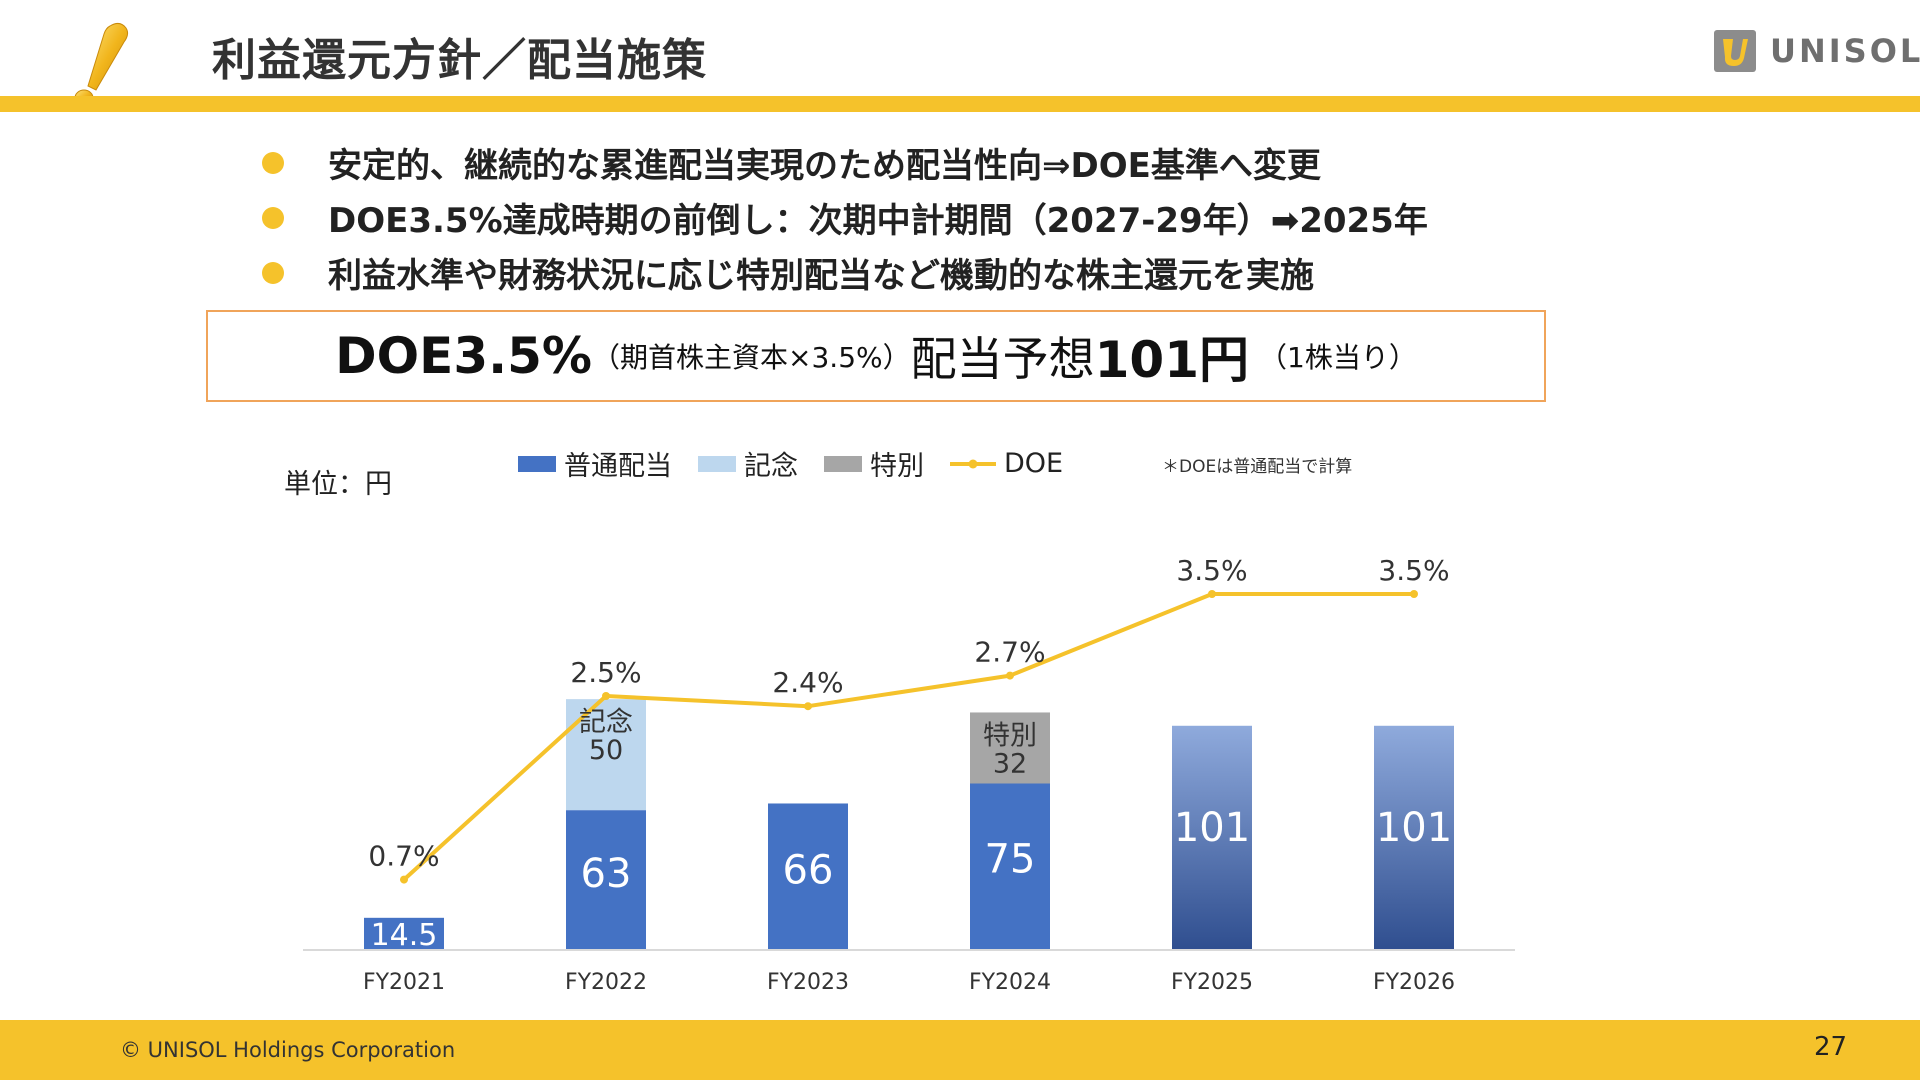  I want to click on legend-item-regular: 普通配当, so click(595, 463).